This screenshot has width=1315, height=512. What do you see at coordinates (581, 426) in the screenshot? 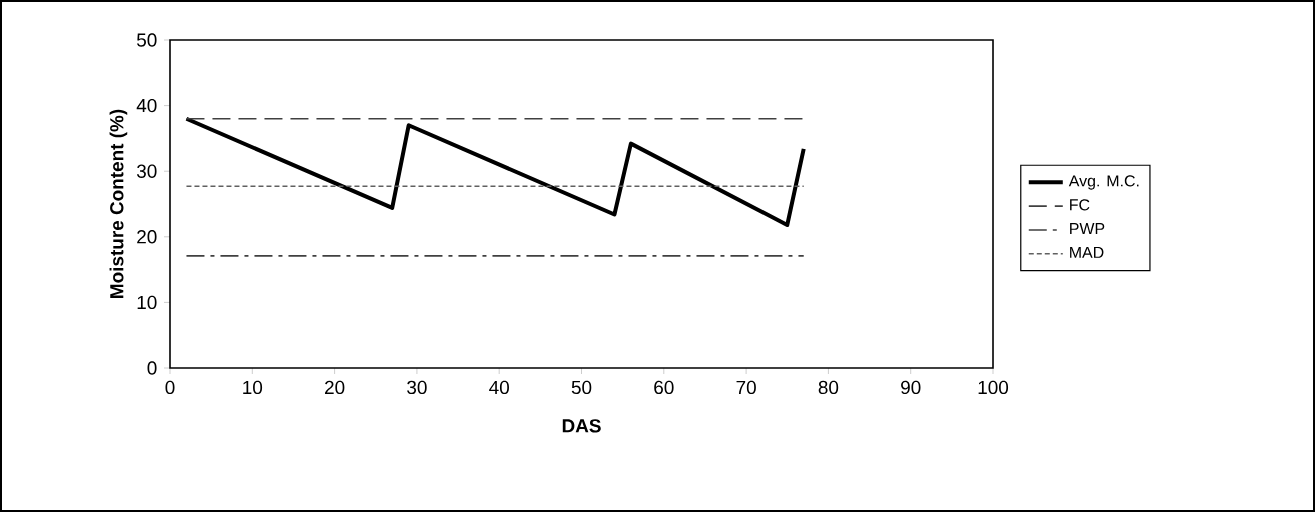
I see `x-axis-title: DAS` at bounding box center [581, 426].